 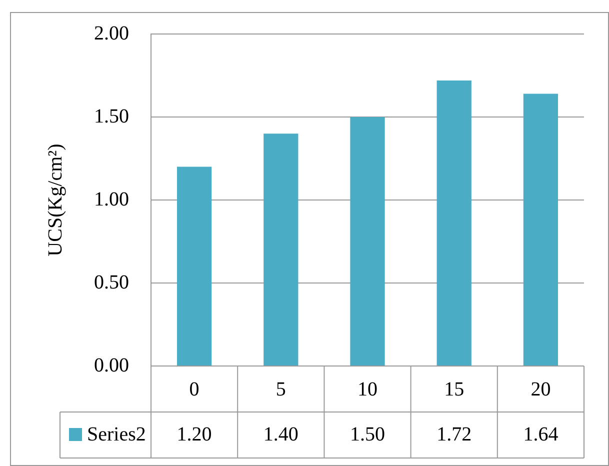 What do you see at coordinates (111, 116) in the screenshot?
I see `y-tick-label: 1.50` at bounding box center [111, 116].